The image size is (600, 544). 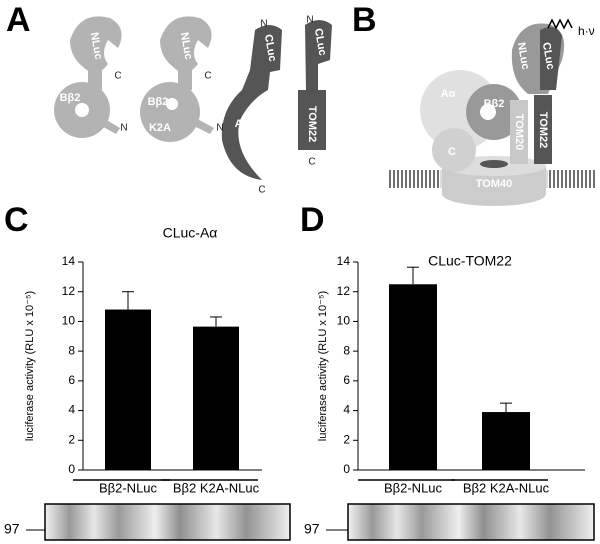 What do you see at coordinates (160, 128) in the screenshot?
I see `diagram-label: K2A` at bounding box center [160, 128].